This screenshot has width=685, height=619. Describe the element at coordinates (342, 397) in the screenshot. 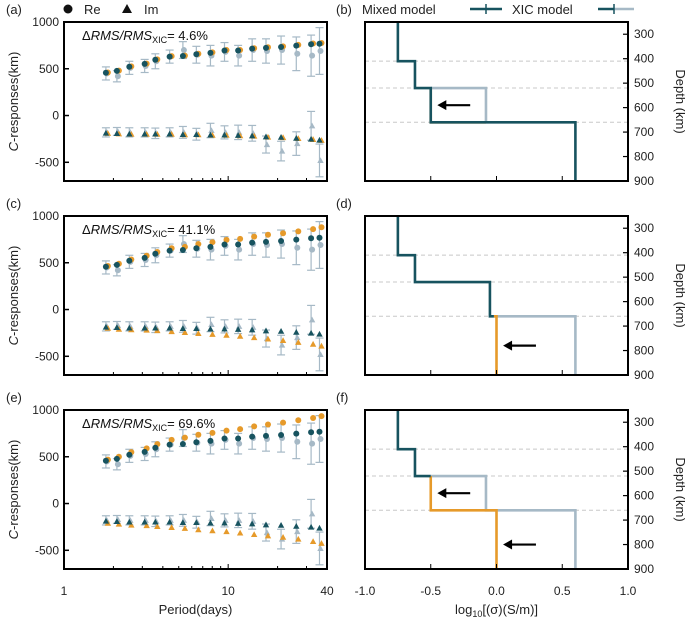

I see `panel-label: (f)` at that location.